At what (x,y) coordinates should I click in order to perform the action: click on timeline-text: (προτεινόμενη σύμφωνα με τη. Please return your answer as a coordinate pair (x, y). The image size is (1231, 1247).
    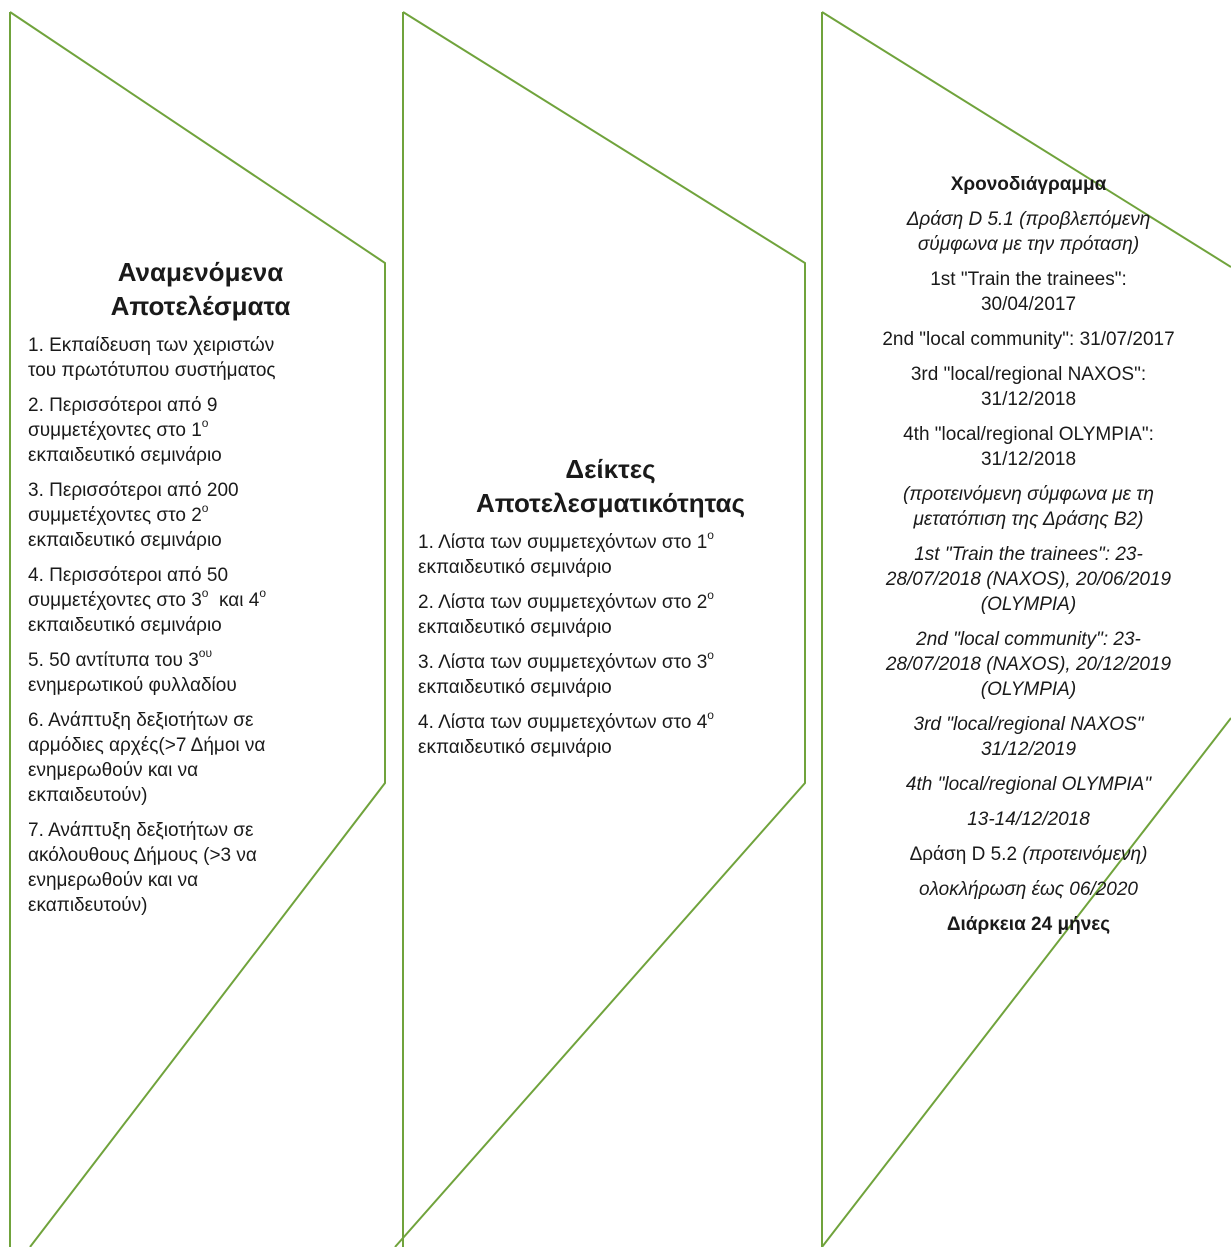
    Looking at the image, I should click on (1028, 494).